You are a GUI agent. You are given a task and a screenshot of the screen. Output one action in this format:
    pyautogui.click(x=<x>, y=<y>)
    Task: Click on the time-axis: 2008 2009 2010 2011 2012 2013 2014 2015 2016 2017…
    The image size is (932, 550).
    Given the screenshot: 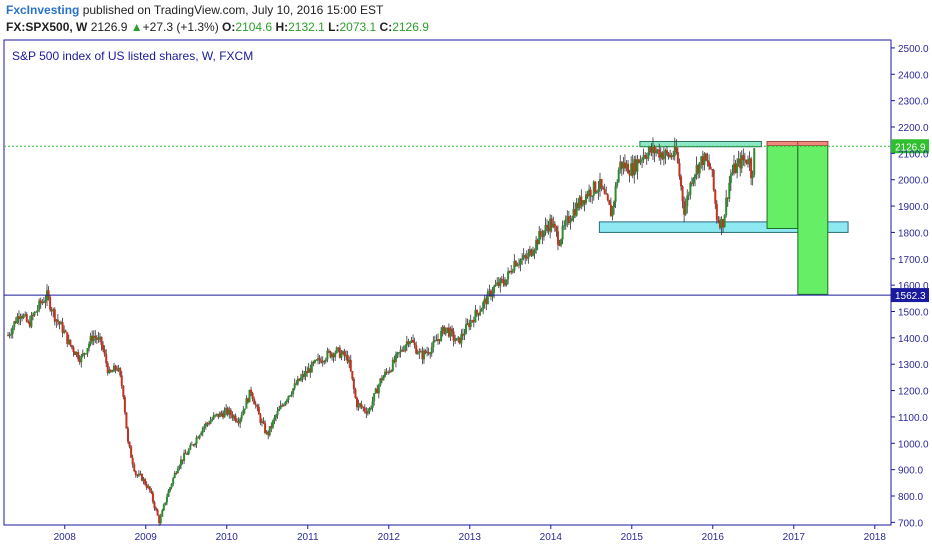 What is the action you would take?
    pyautogui.click(x=470, y=534)
    